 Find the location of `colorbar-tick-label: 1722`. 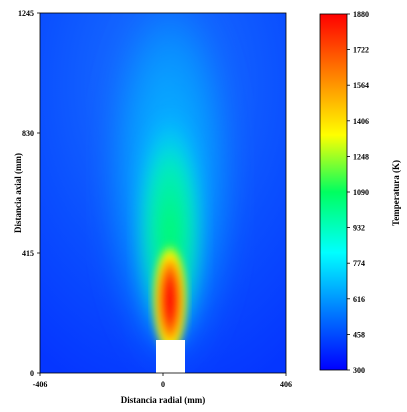

colorbar-tick-label: 1722 is located at coordinates (361, 50).